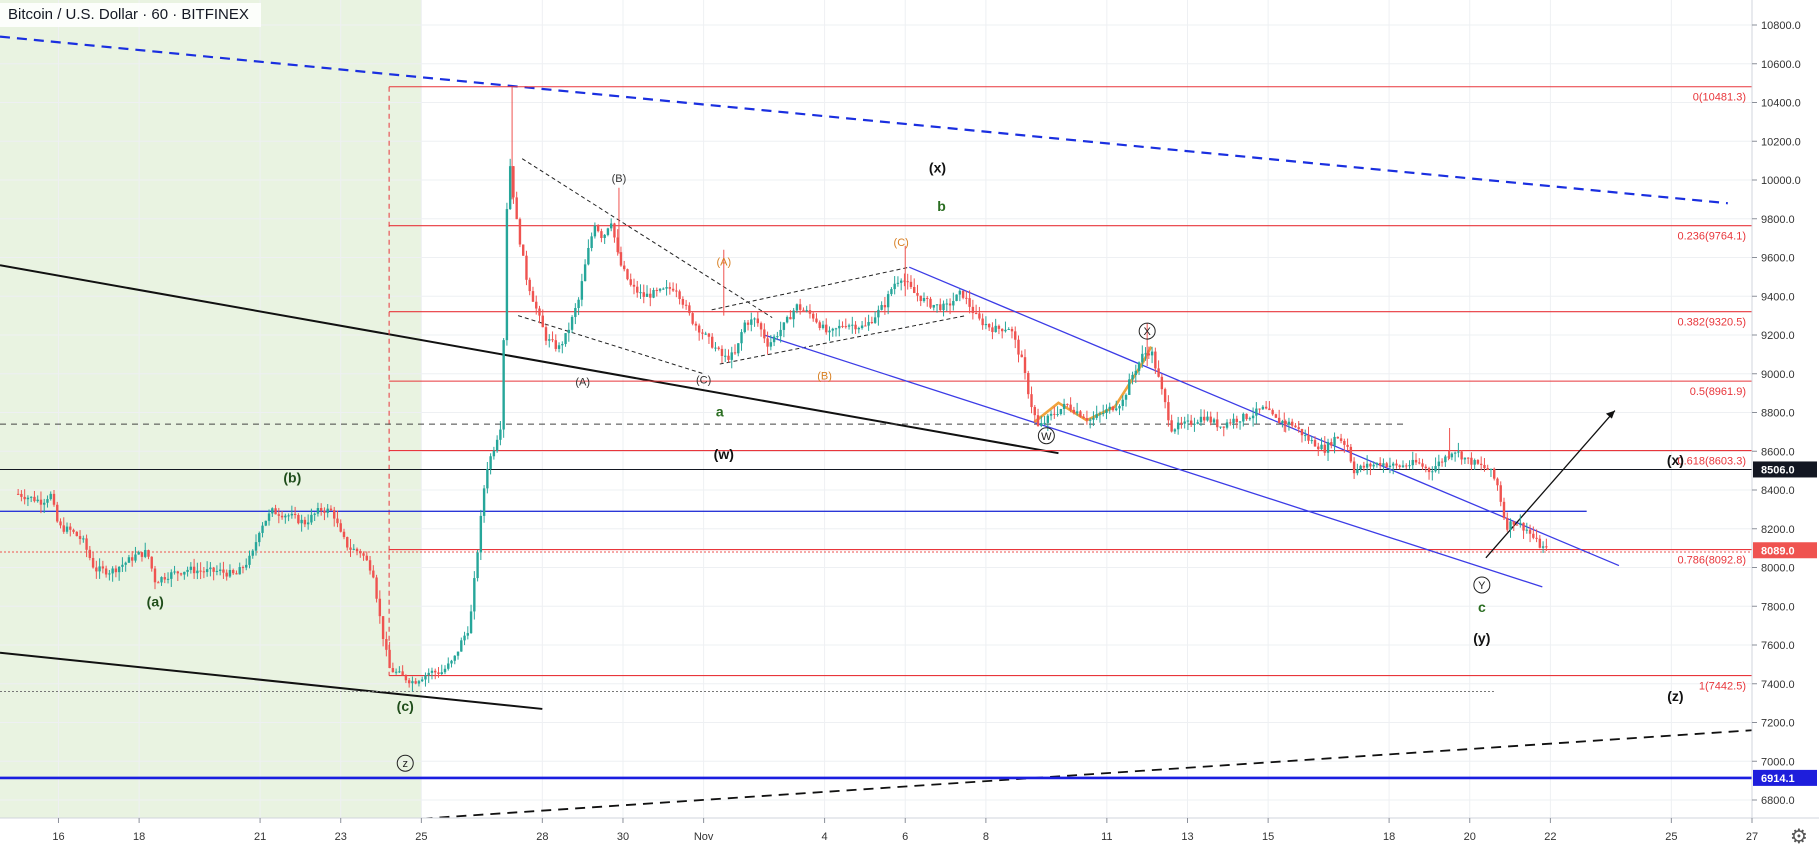 The image size is (1819, 852). Describe the element at coordinates (1781, 26) in the screenshot. I see `y-tick-label: 10800.0` at that location.